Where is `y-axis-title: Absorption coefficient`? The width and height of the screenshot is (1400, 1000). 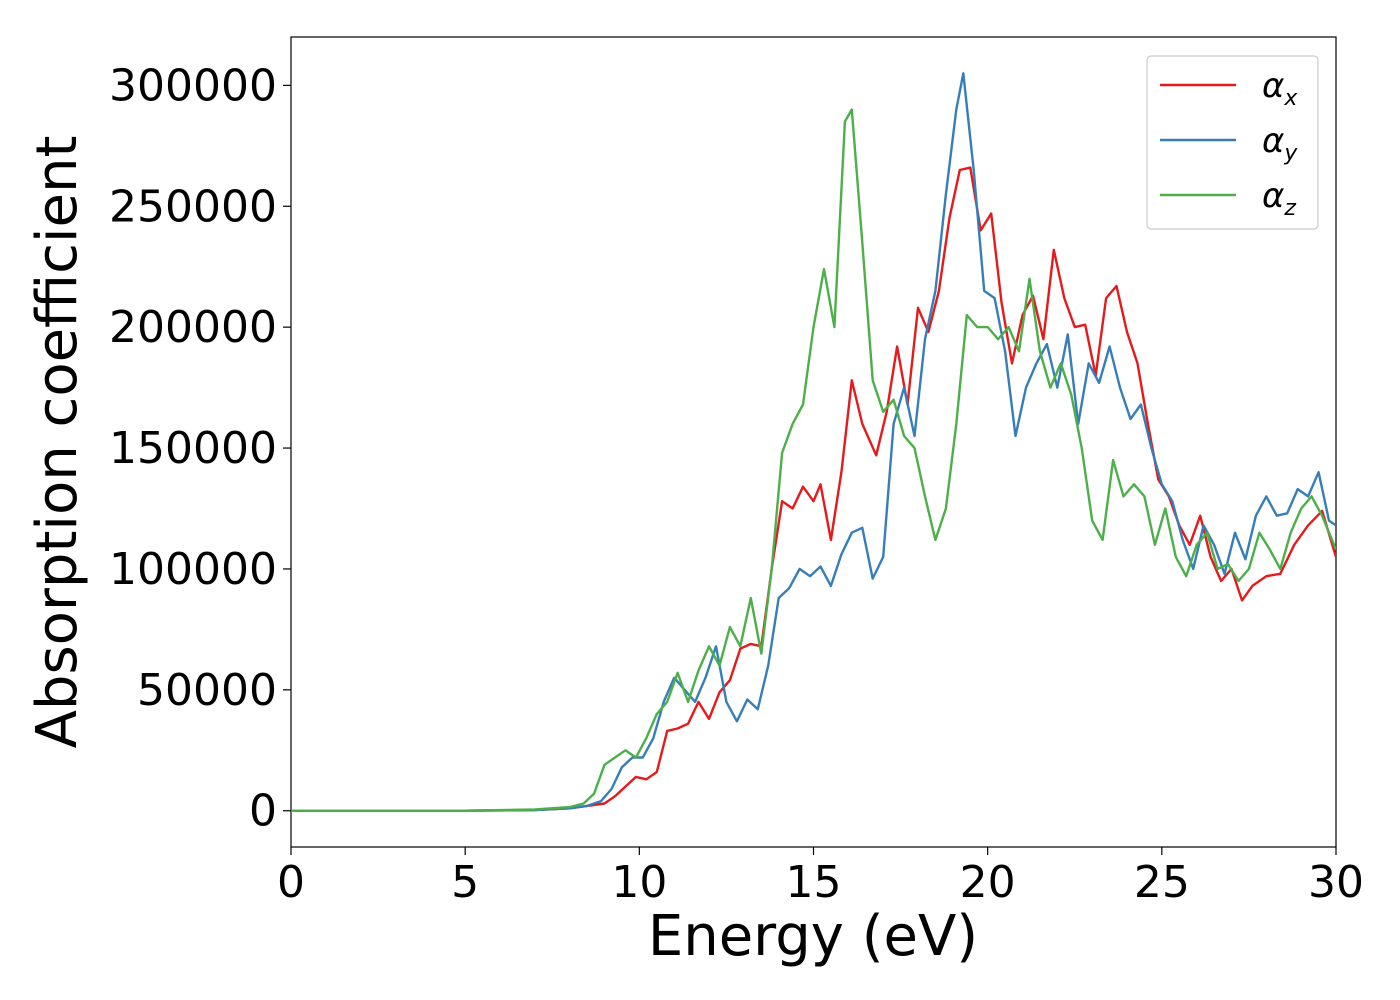 y-axis-title: Absorption coefficient is located at coordinates (57, 442).